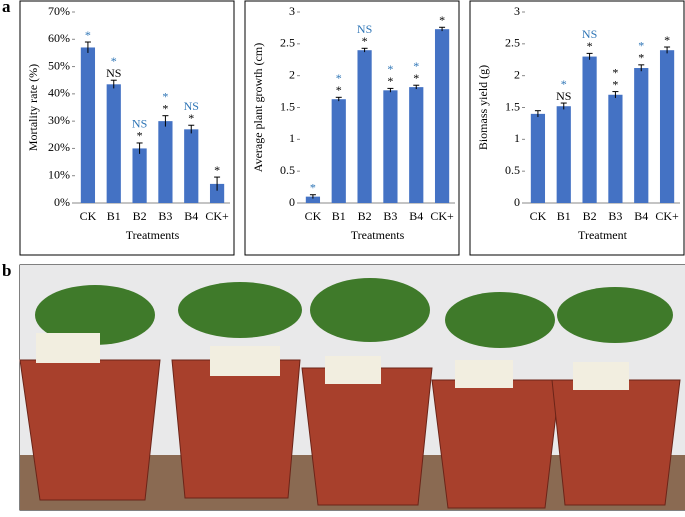 The height and width of the screenshot is (517, 685). What do you see at coordinates (59, 93) in the screenshot?
I see `y-tick-label: 40%` at bounding box center [59, 93].